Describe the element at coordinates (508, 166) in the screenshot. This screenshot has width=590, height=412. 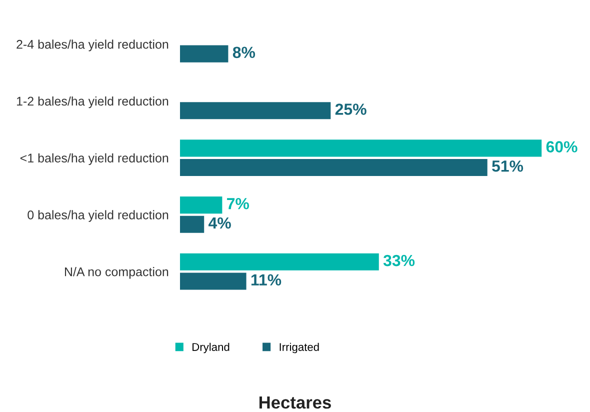
I see `data-label: 51%` at that location.